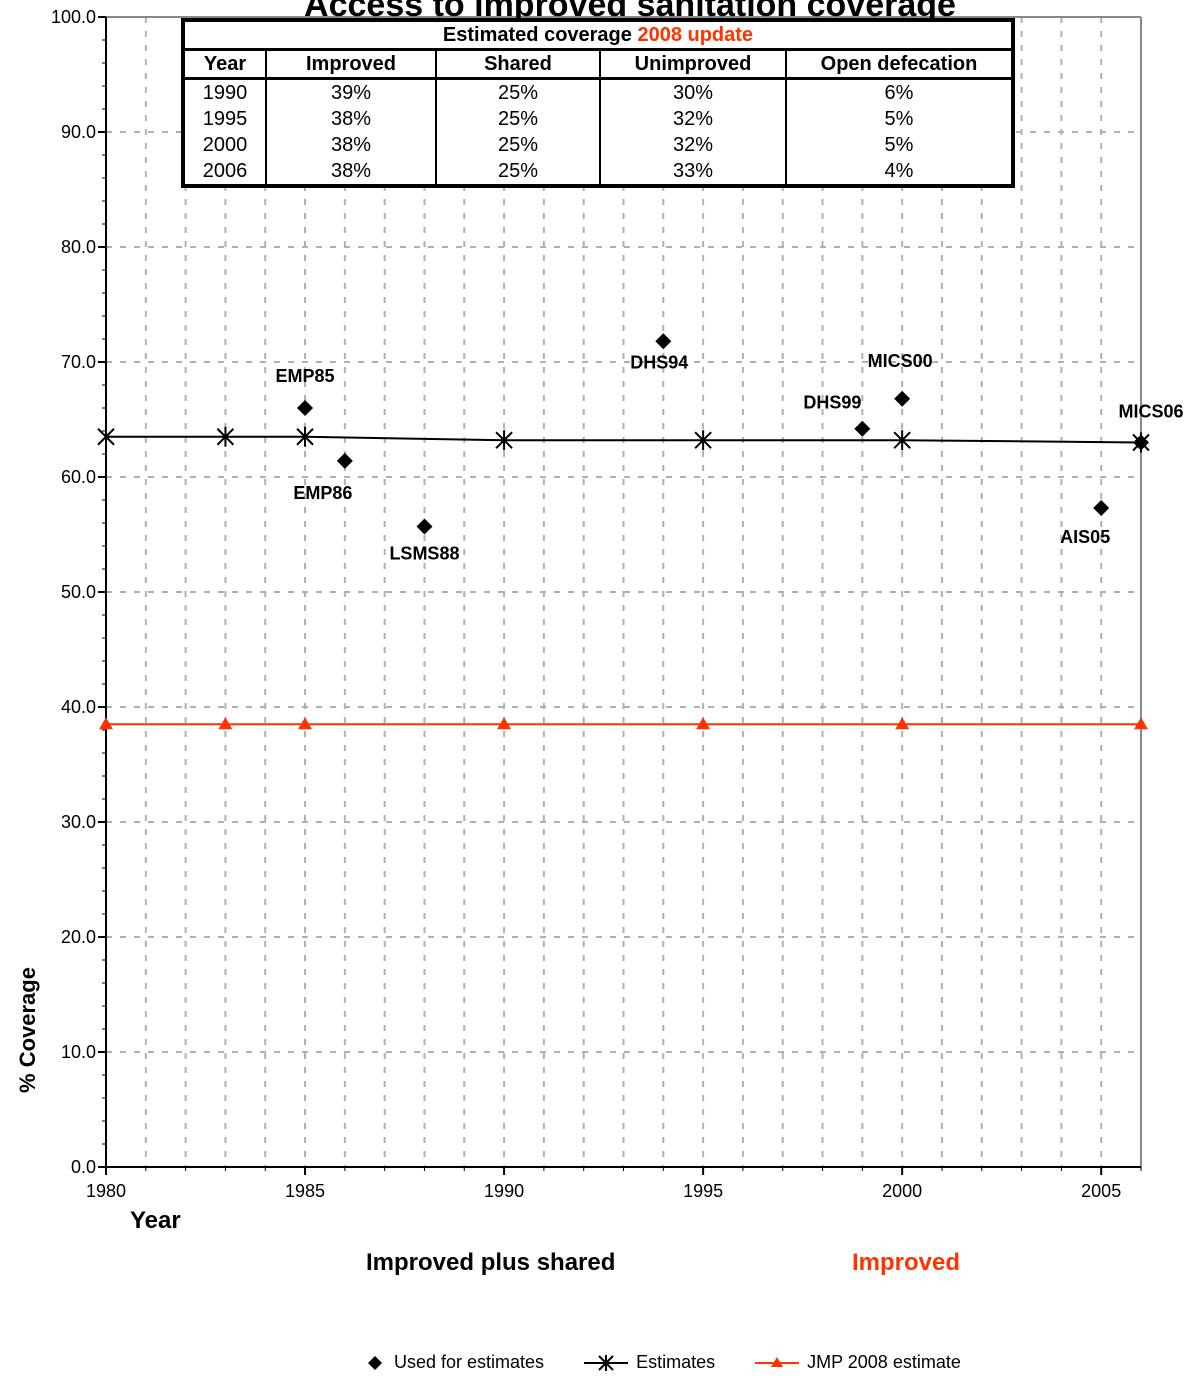 The height and width of the screenshot is (1387, 1192). I want to click on table-cell: 1990, so click(224, 92).